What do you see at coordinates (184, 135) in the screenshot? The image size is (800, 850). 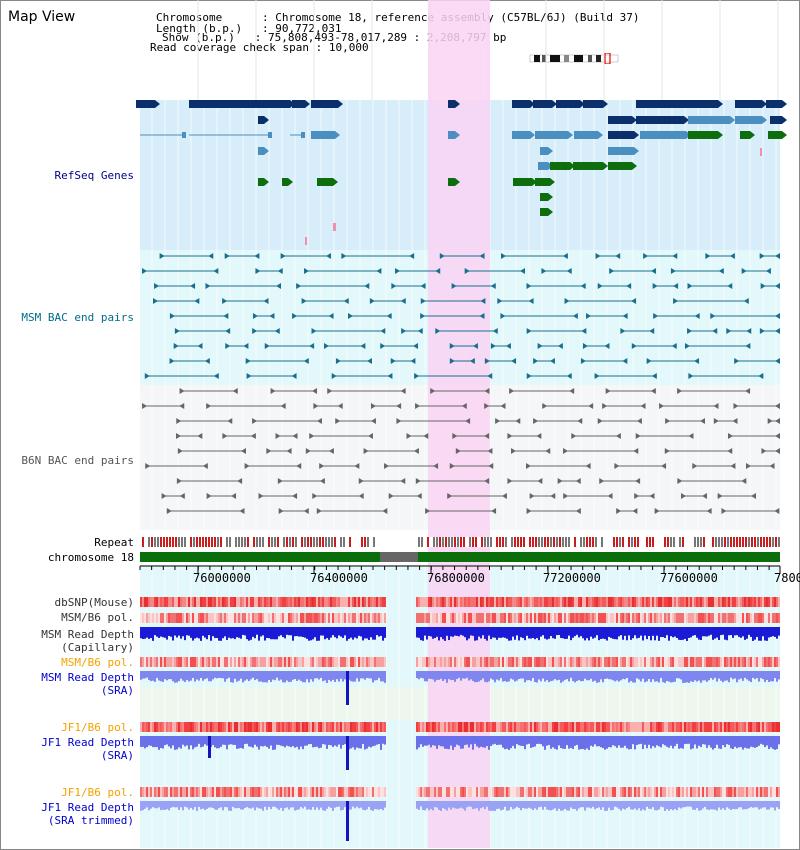 I see `refseq-exon` at bounding box center [184, 135].